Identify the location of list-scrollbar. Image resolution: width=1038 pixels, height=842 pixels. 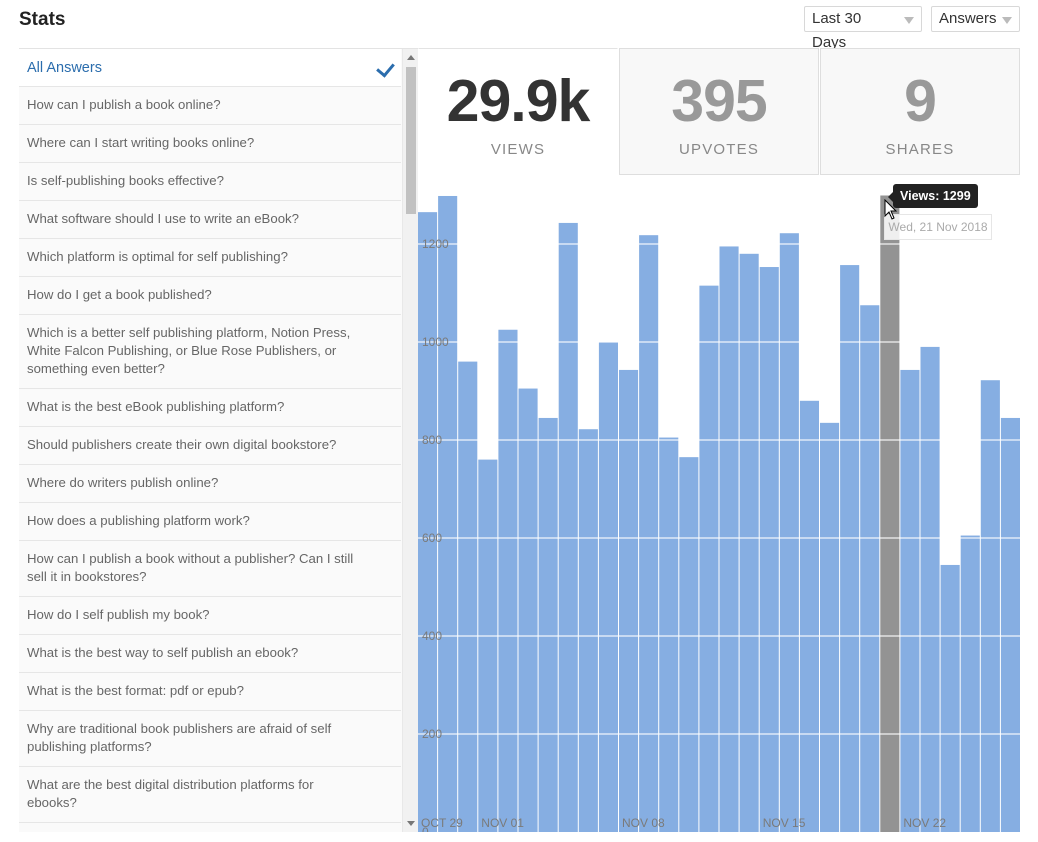
(410, 440).